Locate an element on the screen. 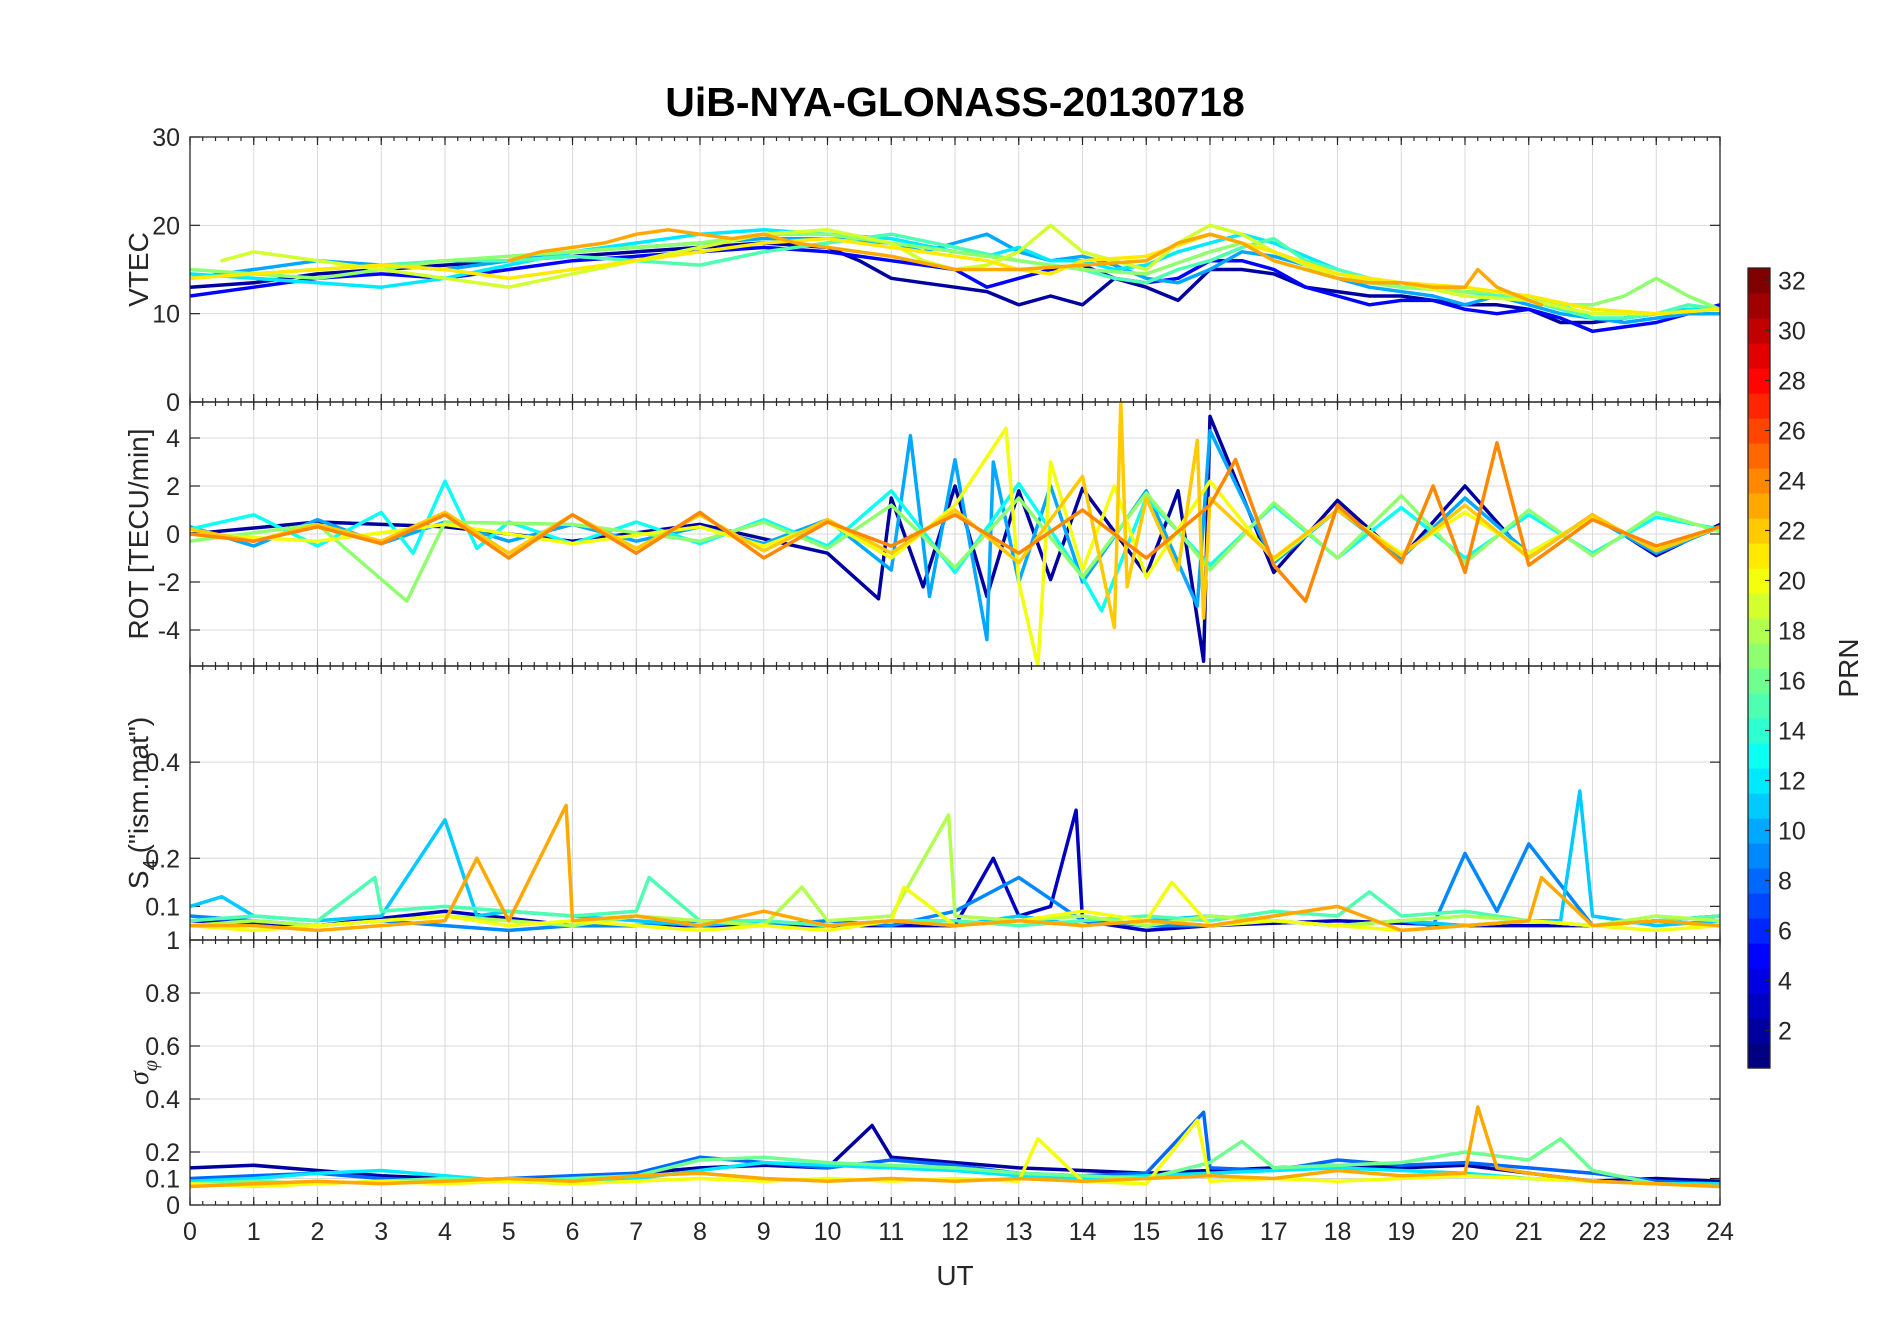 This screenshot has height=1330, width=1902. colorbar-tick-label: 6 is located at coordinates (1785, 932).